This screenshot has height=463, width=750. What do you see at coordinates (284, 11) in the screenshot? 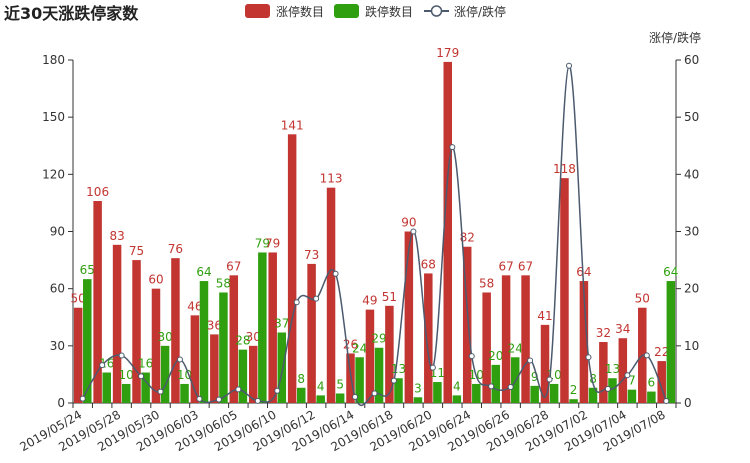
I see `legend-item-limit-up: 涨停数目` at bounding box center [284, 11].